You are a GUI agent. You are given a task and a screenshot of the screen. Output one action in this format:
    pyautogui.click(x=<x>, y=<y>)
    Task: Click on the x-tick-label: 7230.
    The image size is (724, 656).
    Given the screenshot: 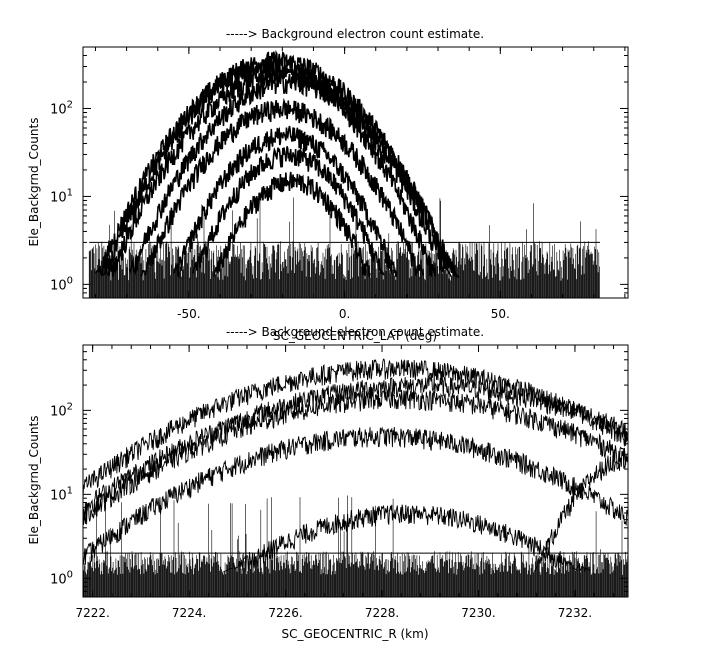 What is the action you would take?
    pyautogui.click(x=478, y=613)
    